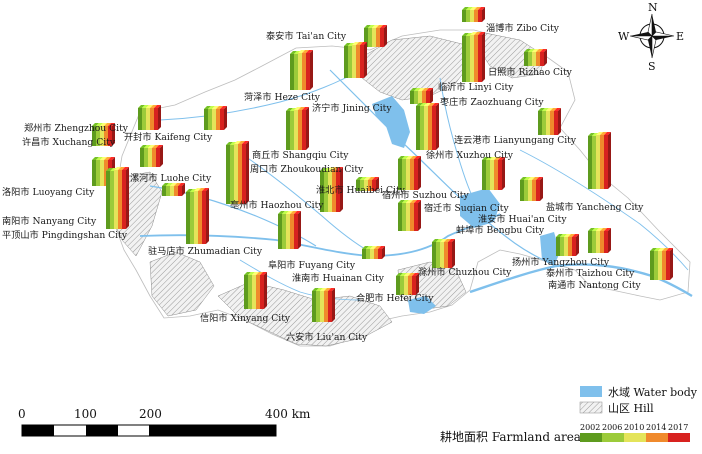  I want to click on compass-north: N, so click(653, 7).